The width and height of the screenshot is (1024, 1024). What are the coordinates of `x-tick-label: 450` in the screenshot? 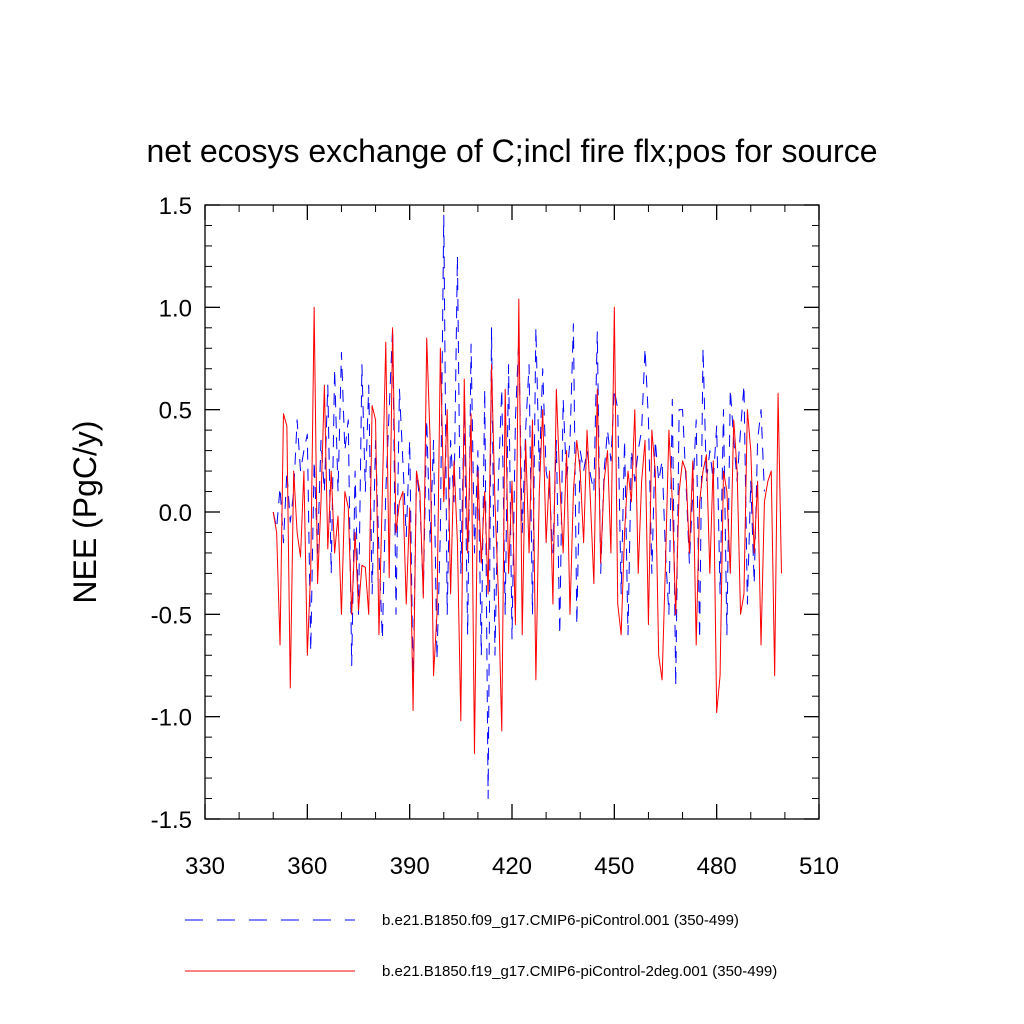 It's located at (614, 866).